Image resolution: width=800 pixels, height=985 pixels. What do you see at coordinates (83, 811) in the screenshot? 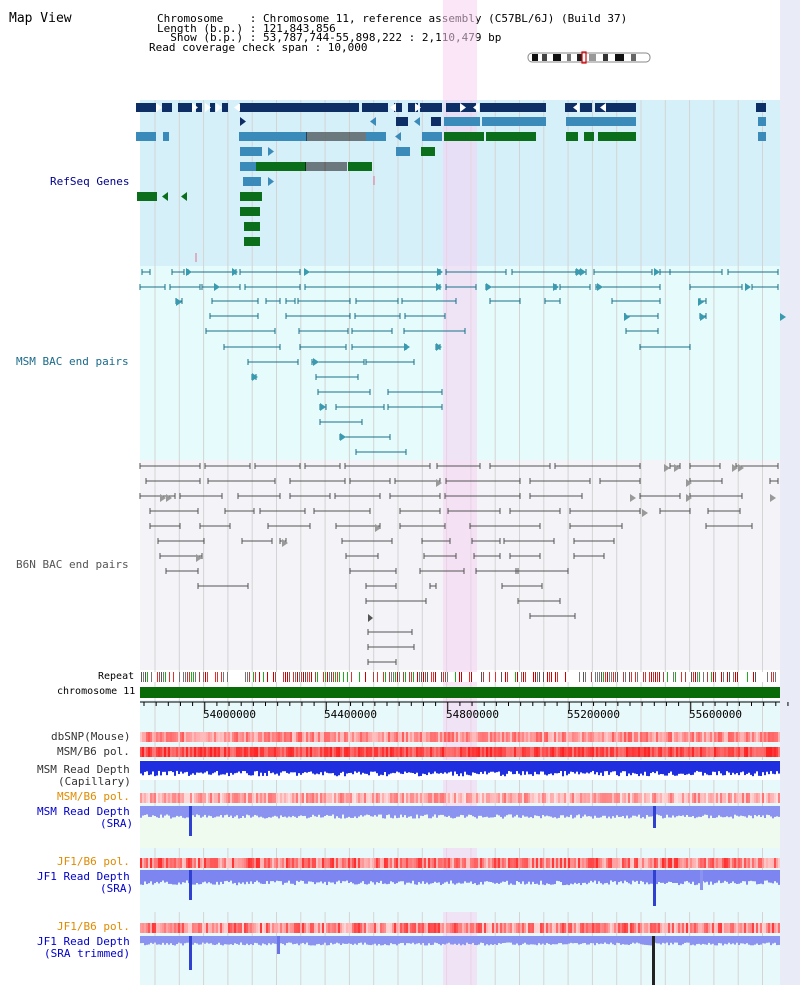
I see `track-label-msm-read-depth-sra: MSM Read Depth` at bounding box center [83, 811].